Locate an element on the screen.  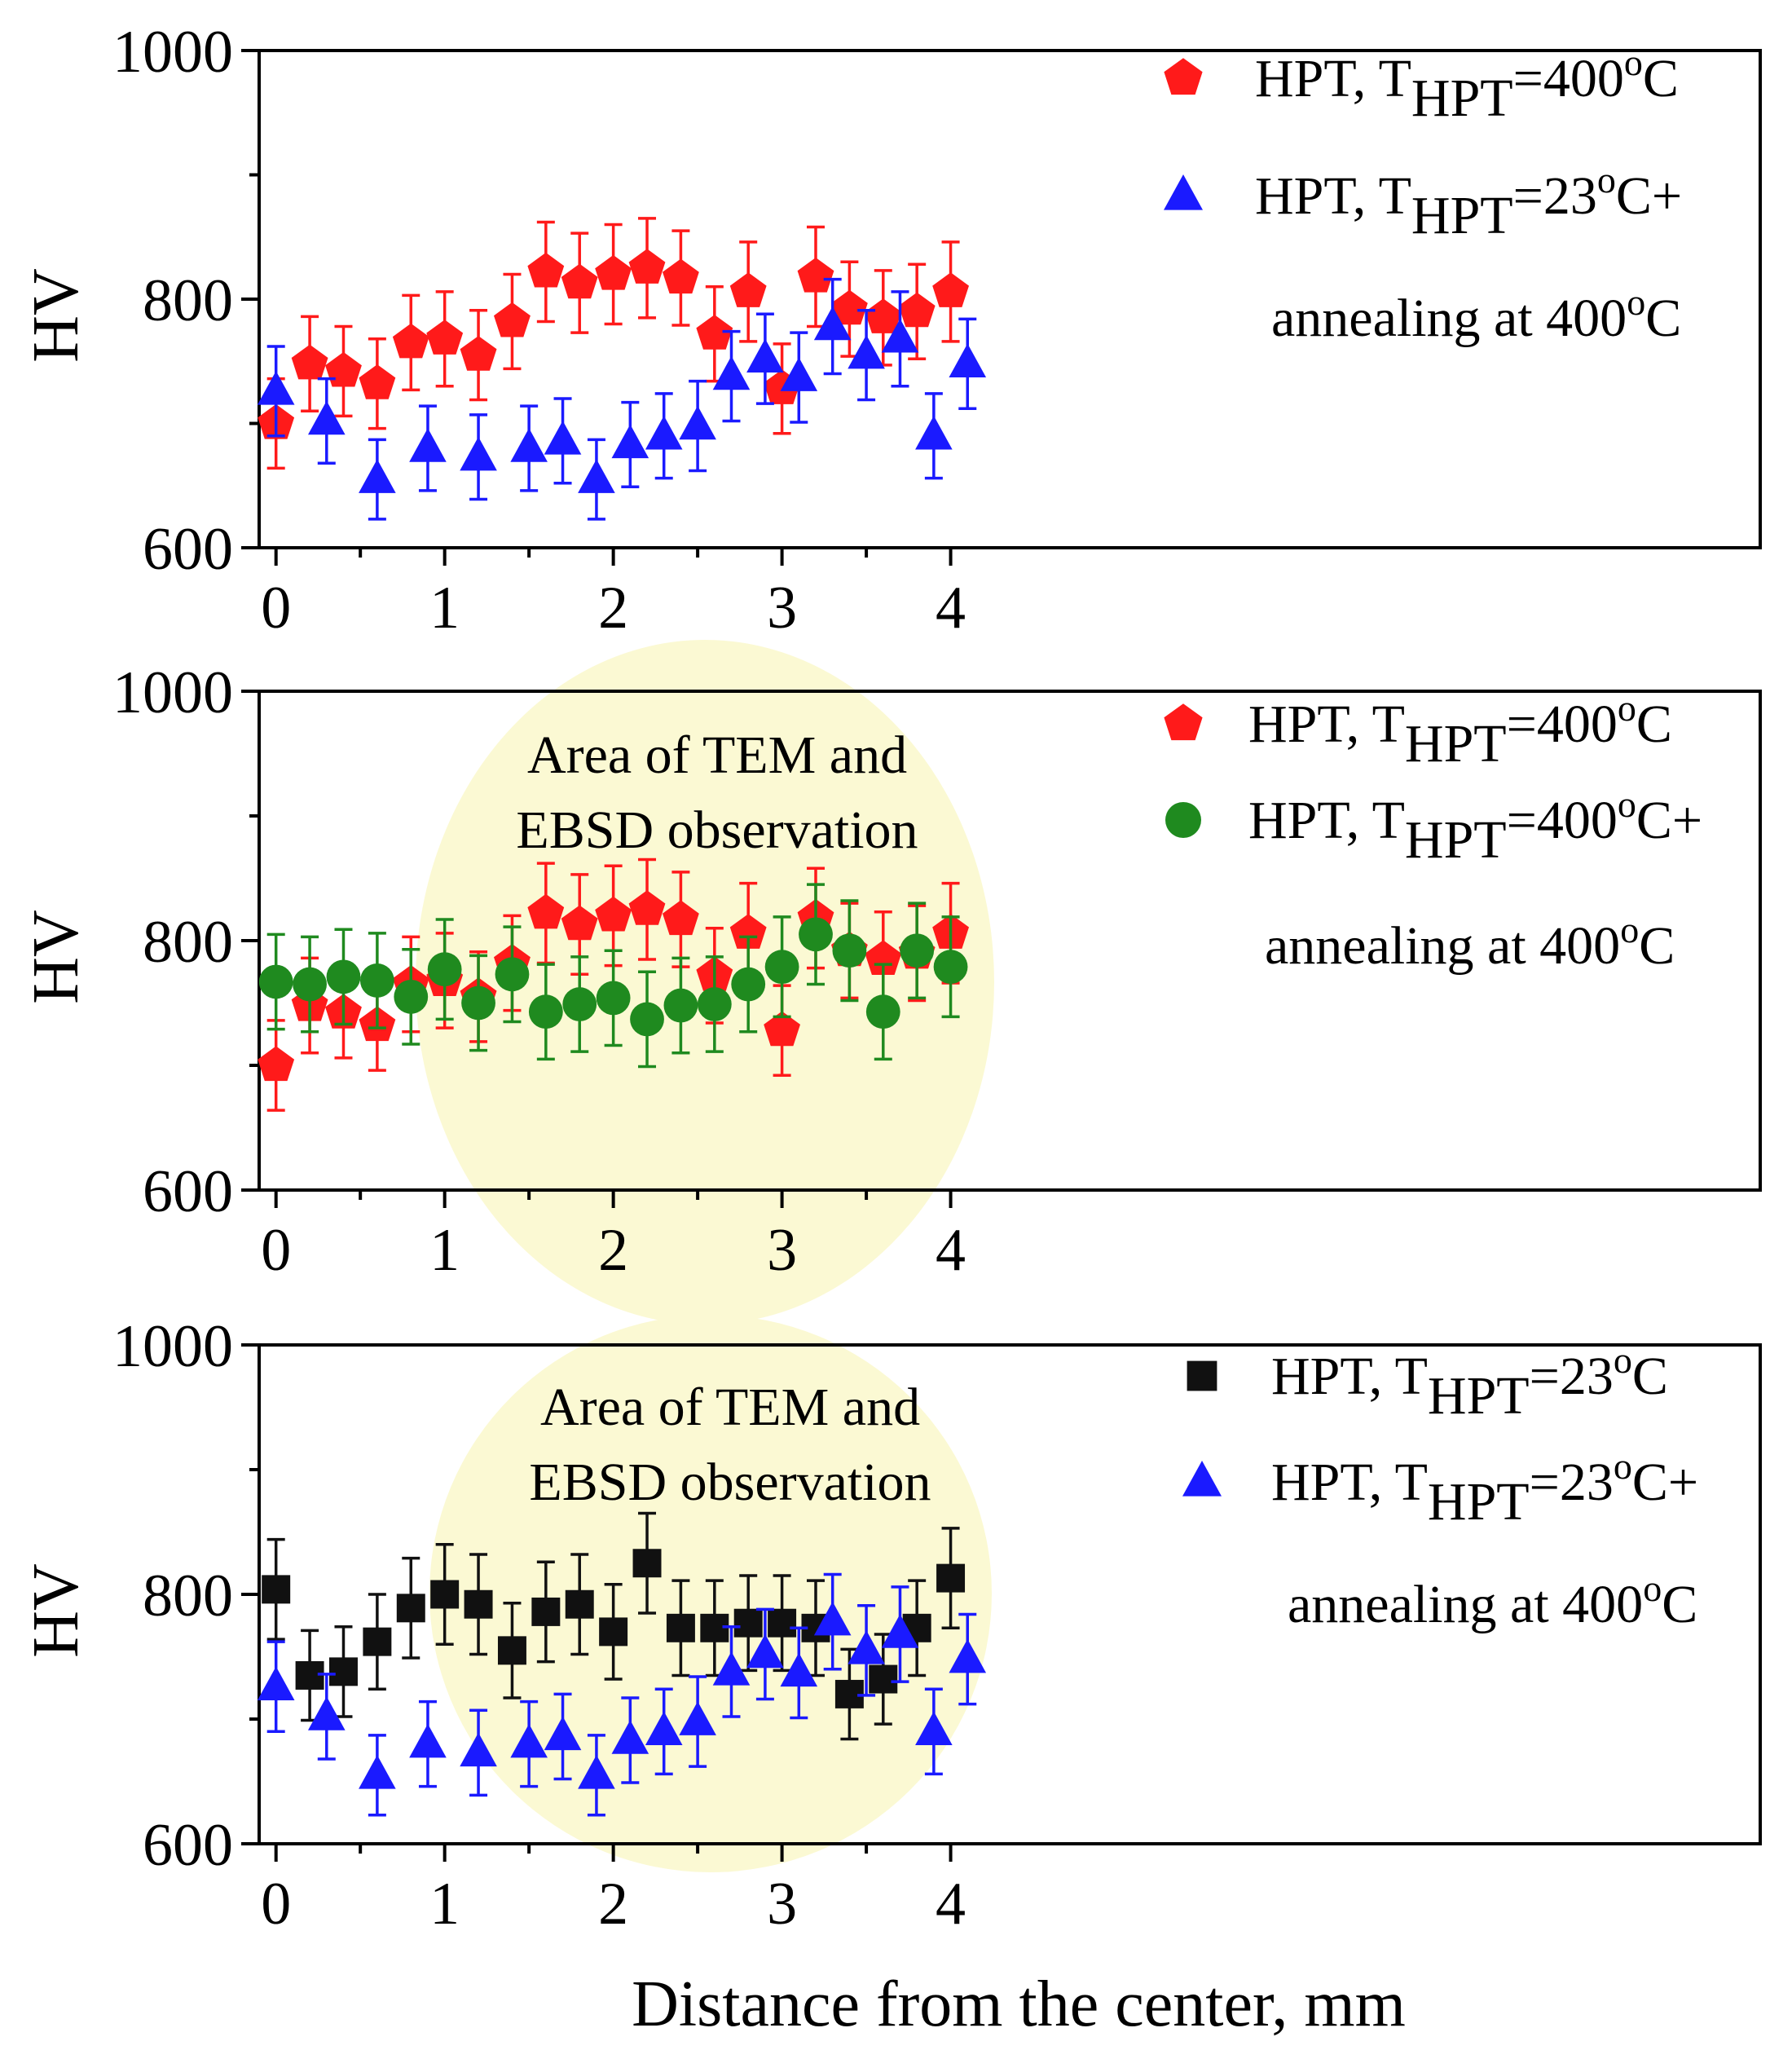
x-tick-label: 4 is located at coordinates (951, 1250).